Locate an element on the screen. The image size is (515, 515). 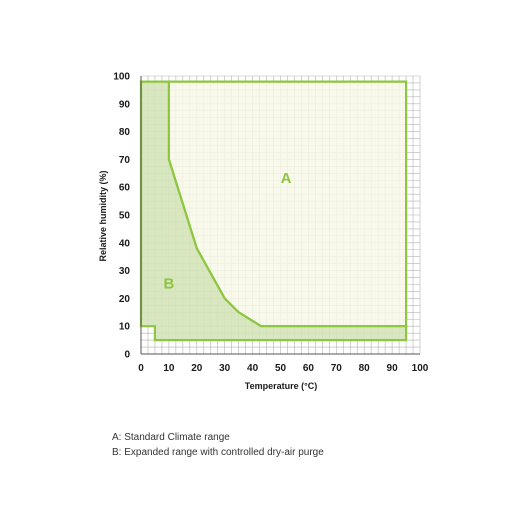
y-tick-label: 70 is located at coordinates (125, 160).